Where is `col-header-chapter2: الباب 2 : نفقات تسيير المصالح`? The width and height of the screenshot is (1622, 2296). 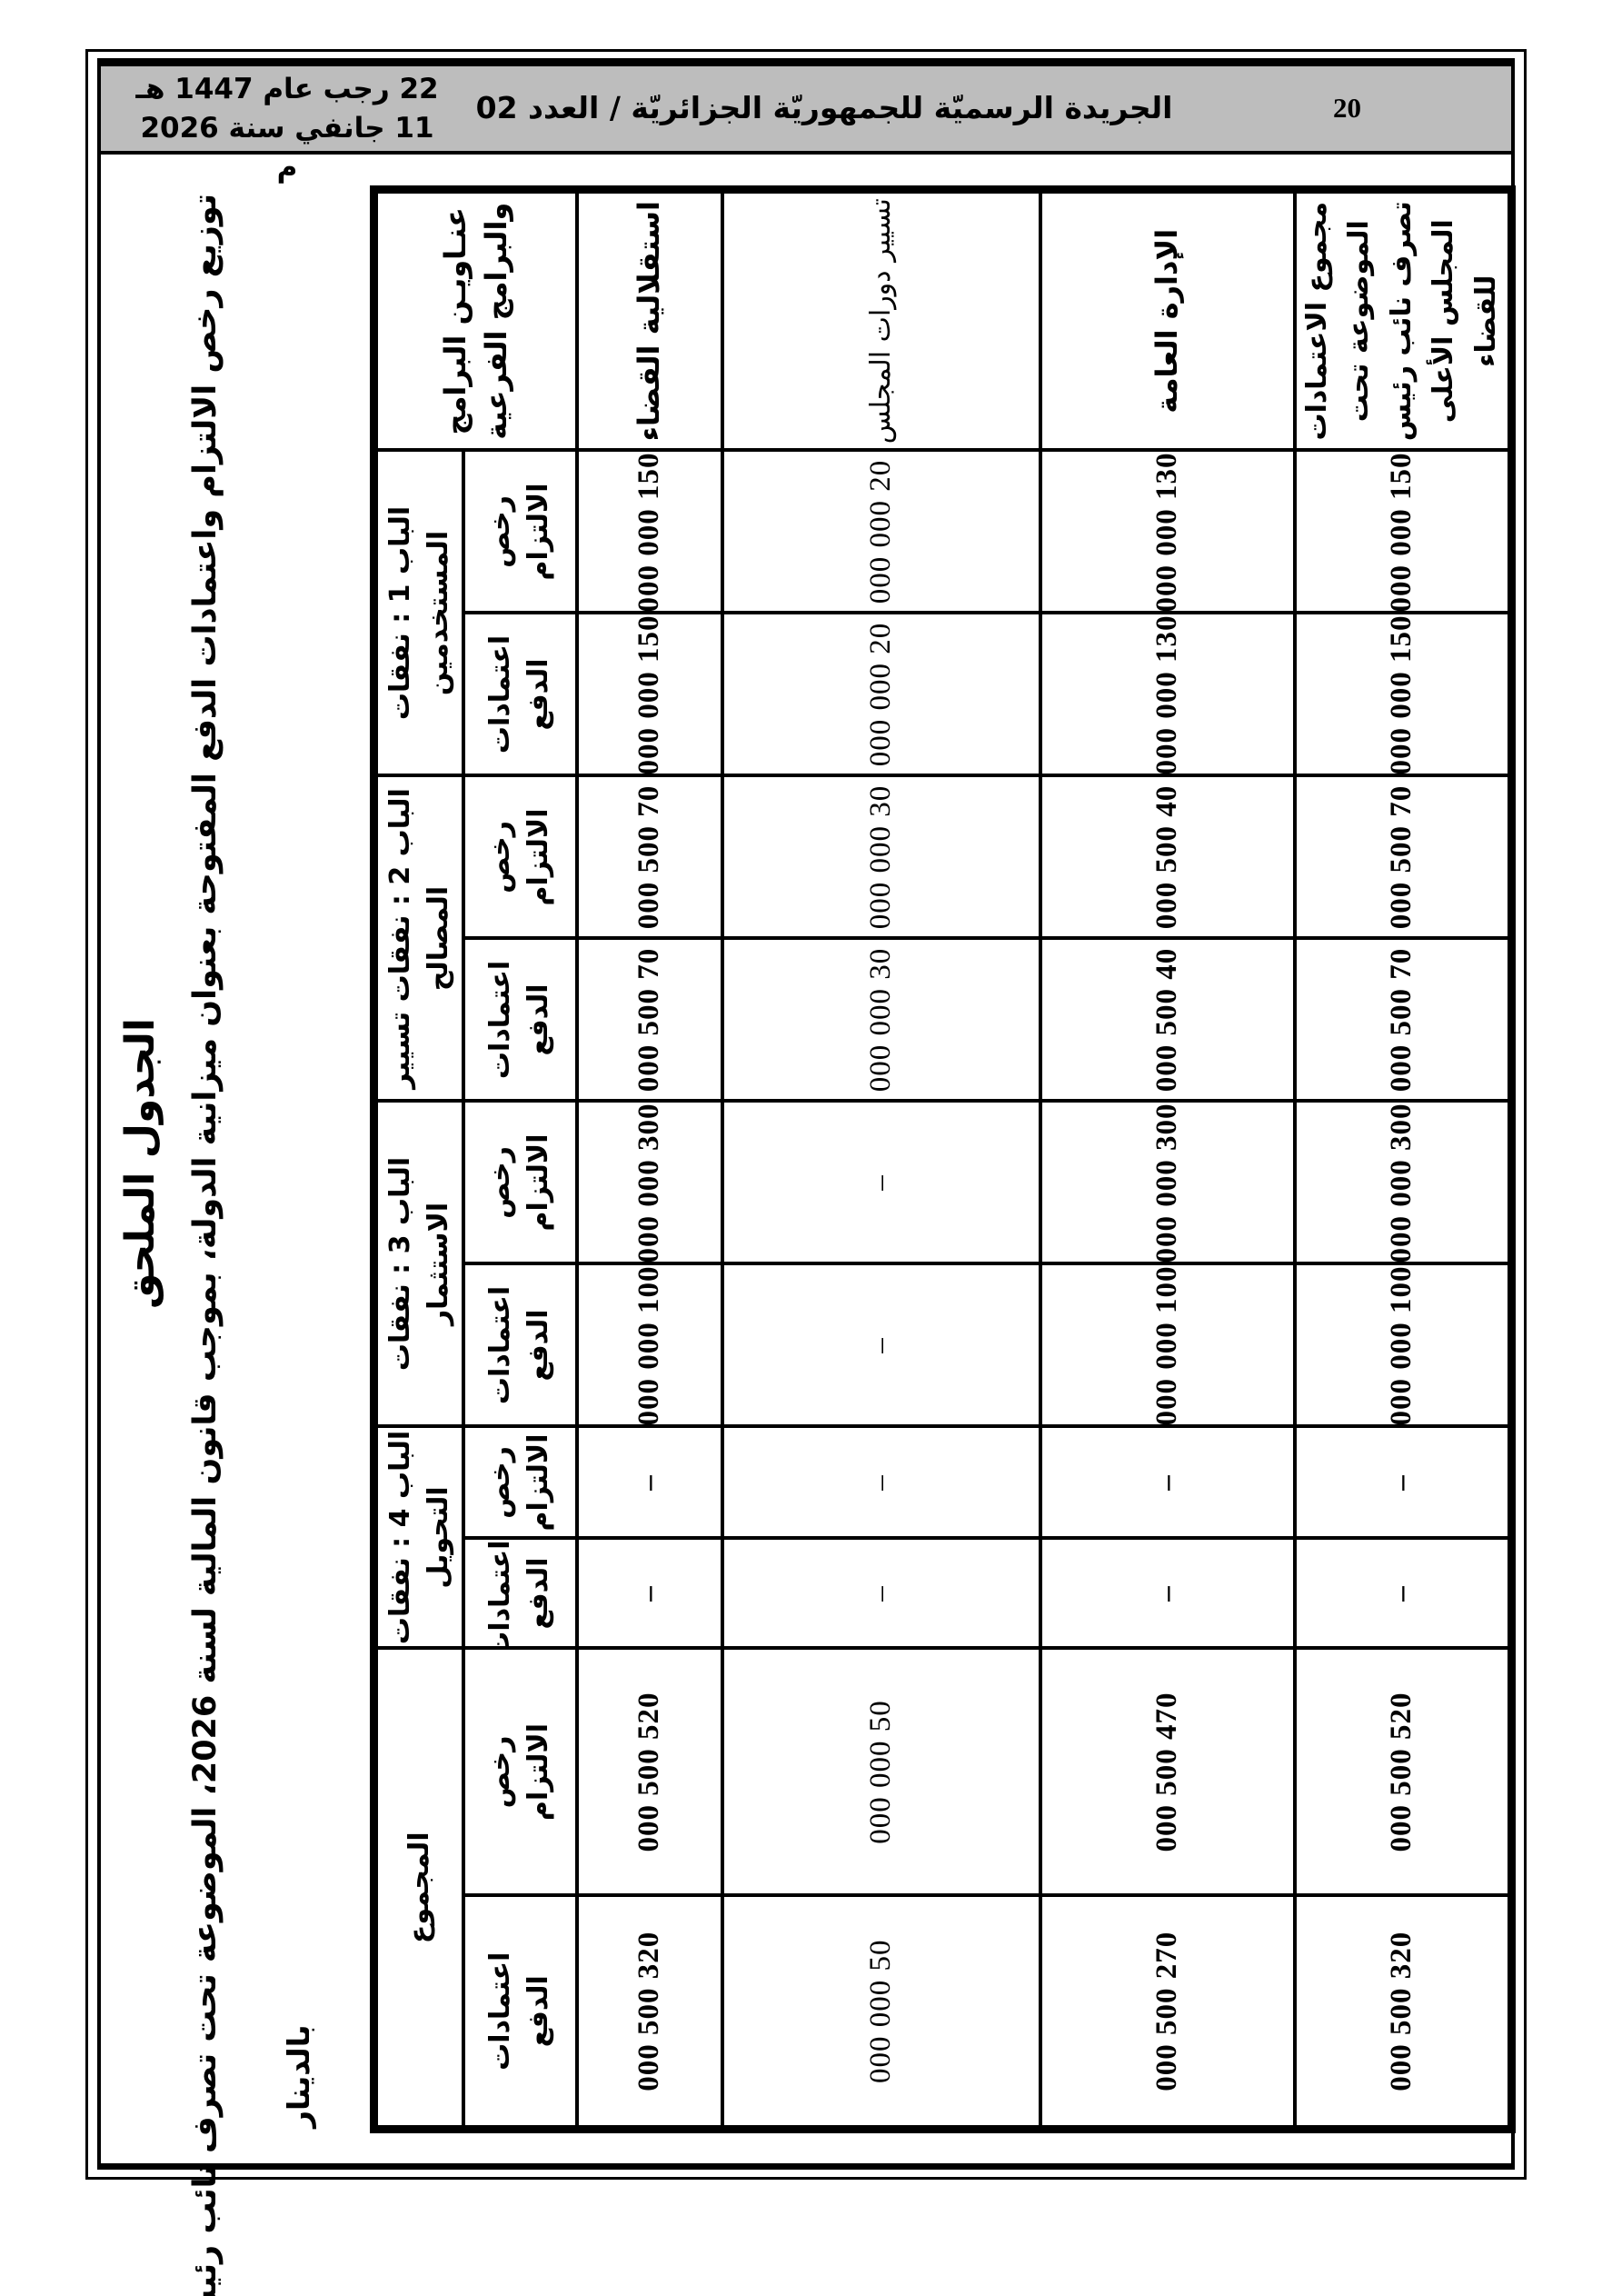 col-header-chapter2: الباب 2 : نفقات تسيير المصالح is located at coordinates (418, 938).